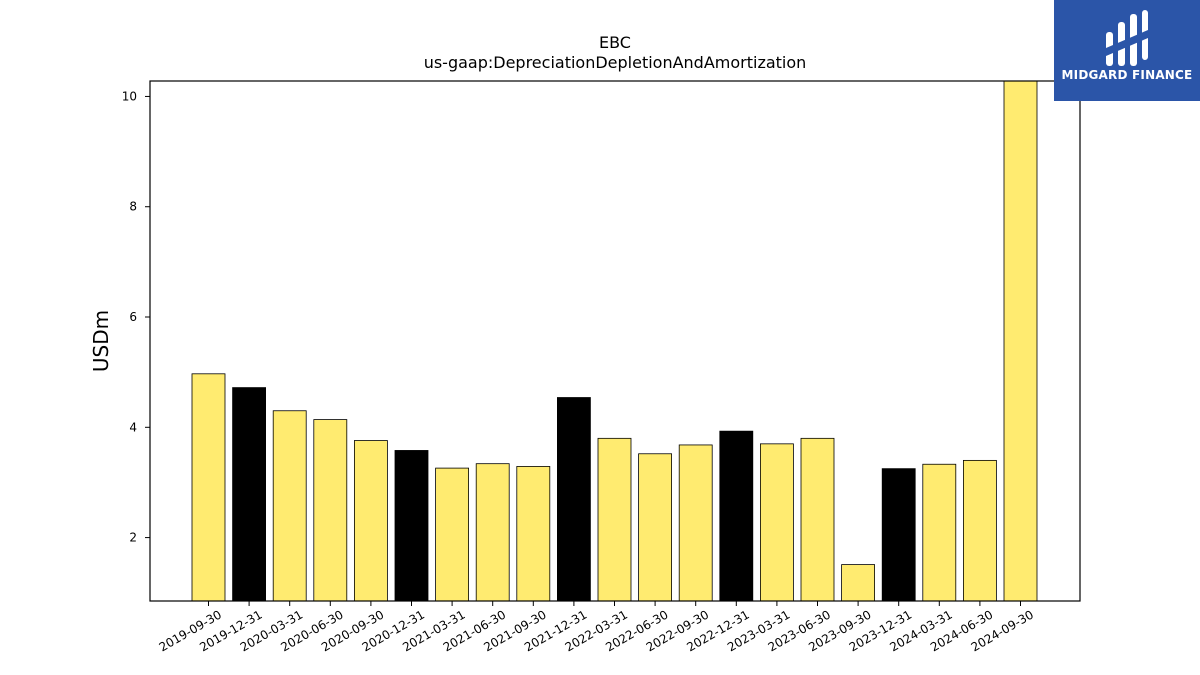 Image resolution: width=1200 pixels, height=675 pixels. I want to click on y-tick-label: 10, so click(129, 96).